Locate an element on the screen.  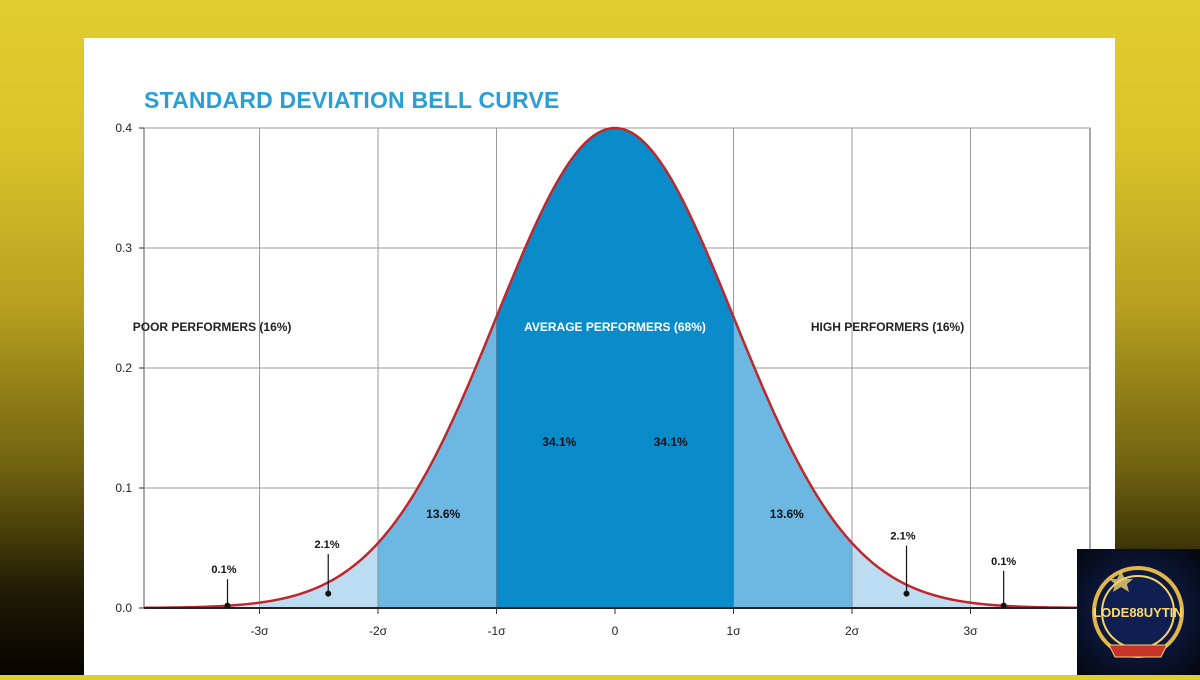
x-tick-label: 3σ is located at coordinates (970, 631).